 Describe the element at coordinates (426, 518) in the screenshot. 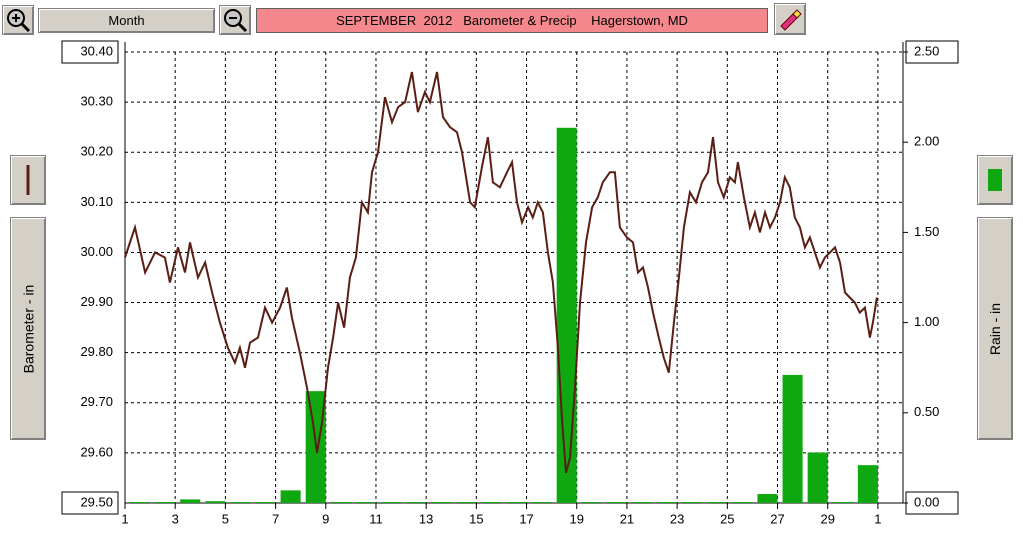

I see `x-tick-label: 13` at that location.